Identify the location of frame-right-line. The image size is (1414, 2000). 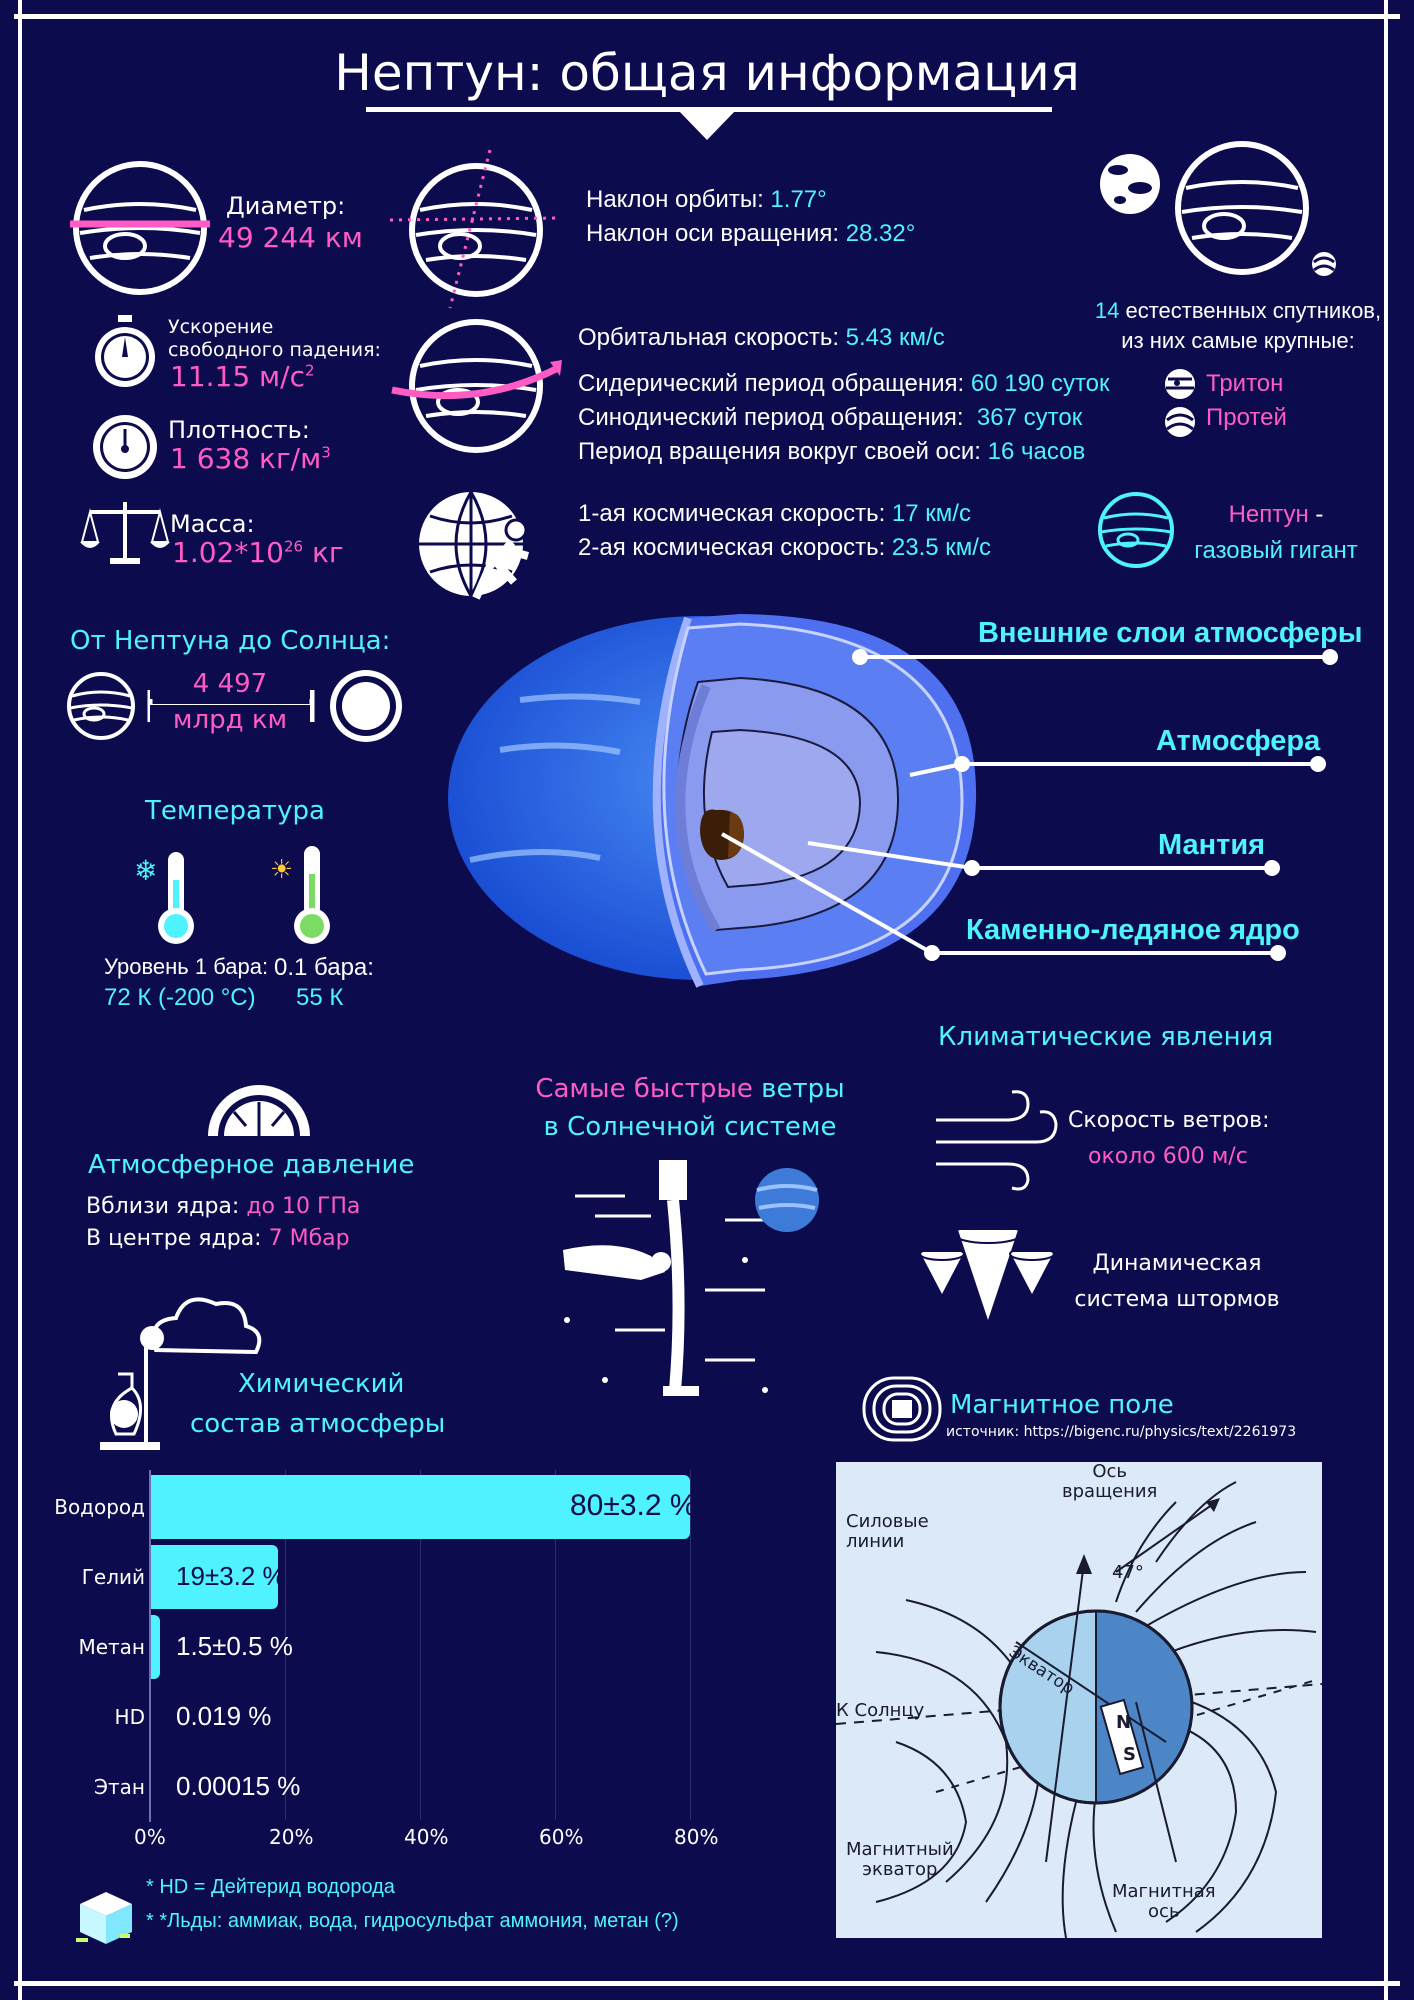
(1386, 1000).